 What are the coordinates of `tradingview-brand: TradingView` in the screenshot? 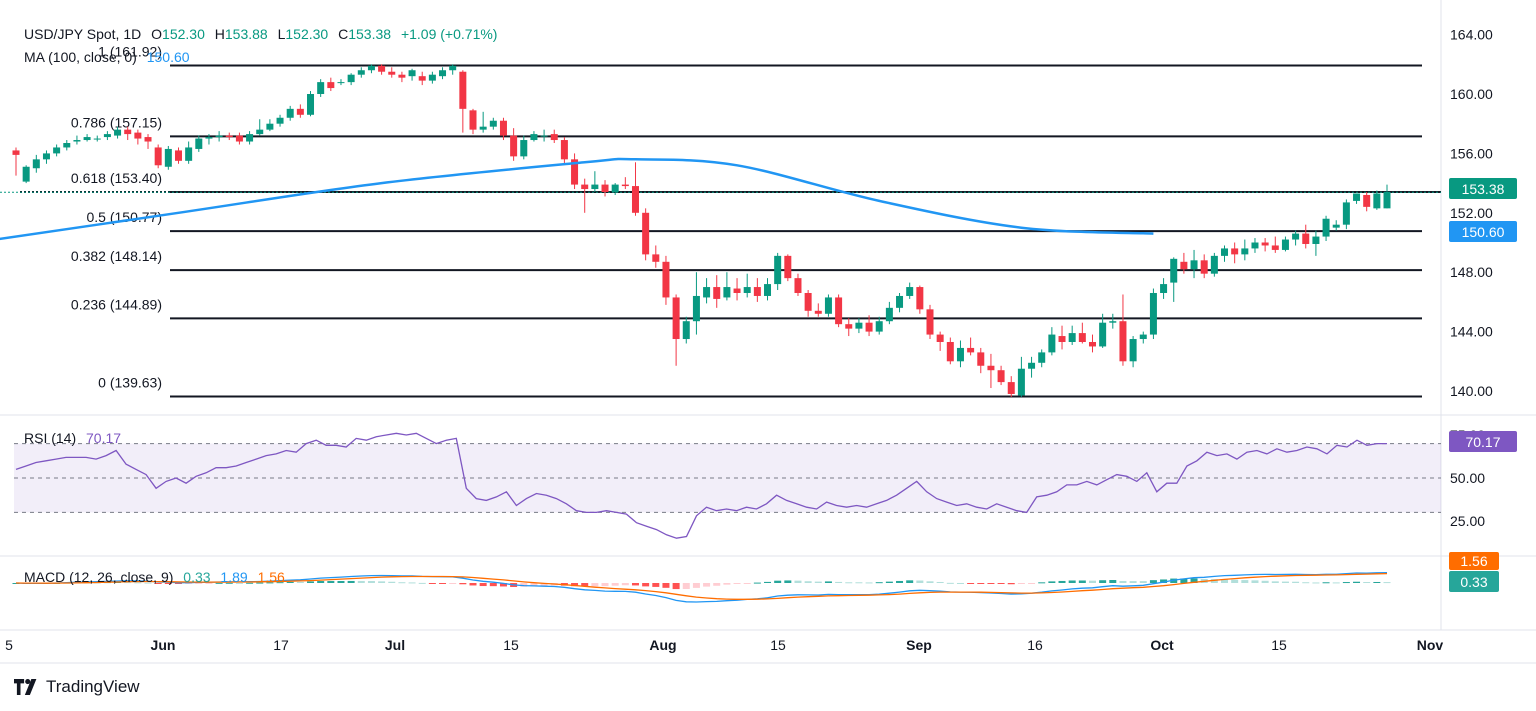 It's located at (77, 687).